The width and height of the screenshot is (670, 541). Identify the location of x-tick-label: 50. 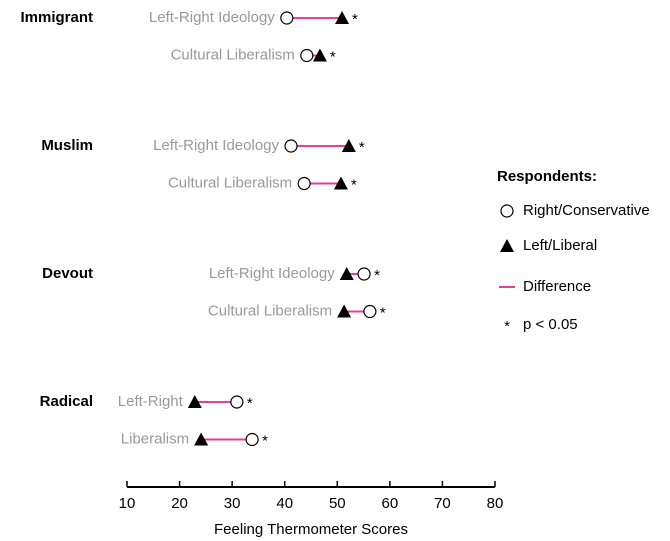
(337, 503).